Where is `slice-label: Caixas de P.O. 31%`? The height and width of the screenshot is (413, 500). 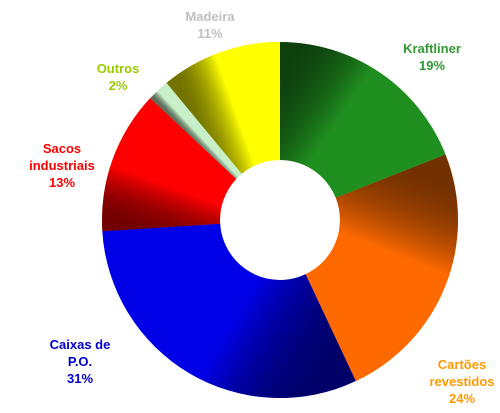 slice-label: Caixas de P.O. 31% is located at coordinates (80, 361).